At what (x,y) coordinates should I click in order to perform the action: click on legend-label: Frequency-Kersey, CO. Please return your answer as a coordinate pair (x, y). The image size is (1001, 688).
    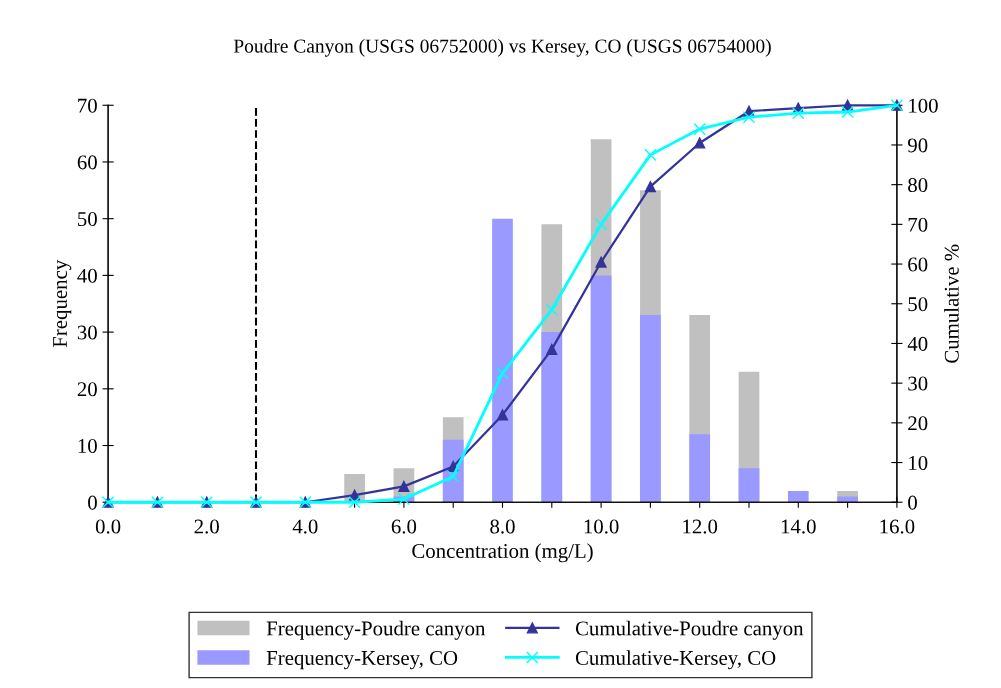
    Looking at the image, I should click on (362, 660).